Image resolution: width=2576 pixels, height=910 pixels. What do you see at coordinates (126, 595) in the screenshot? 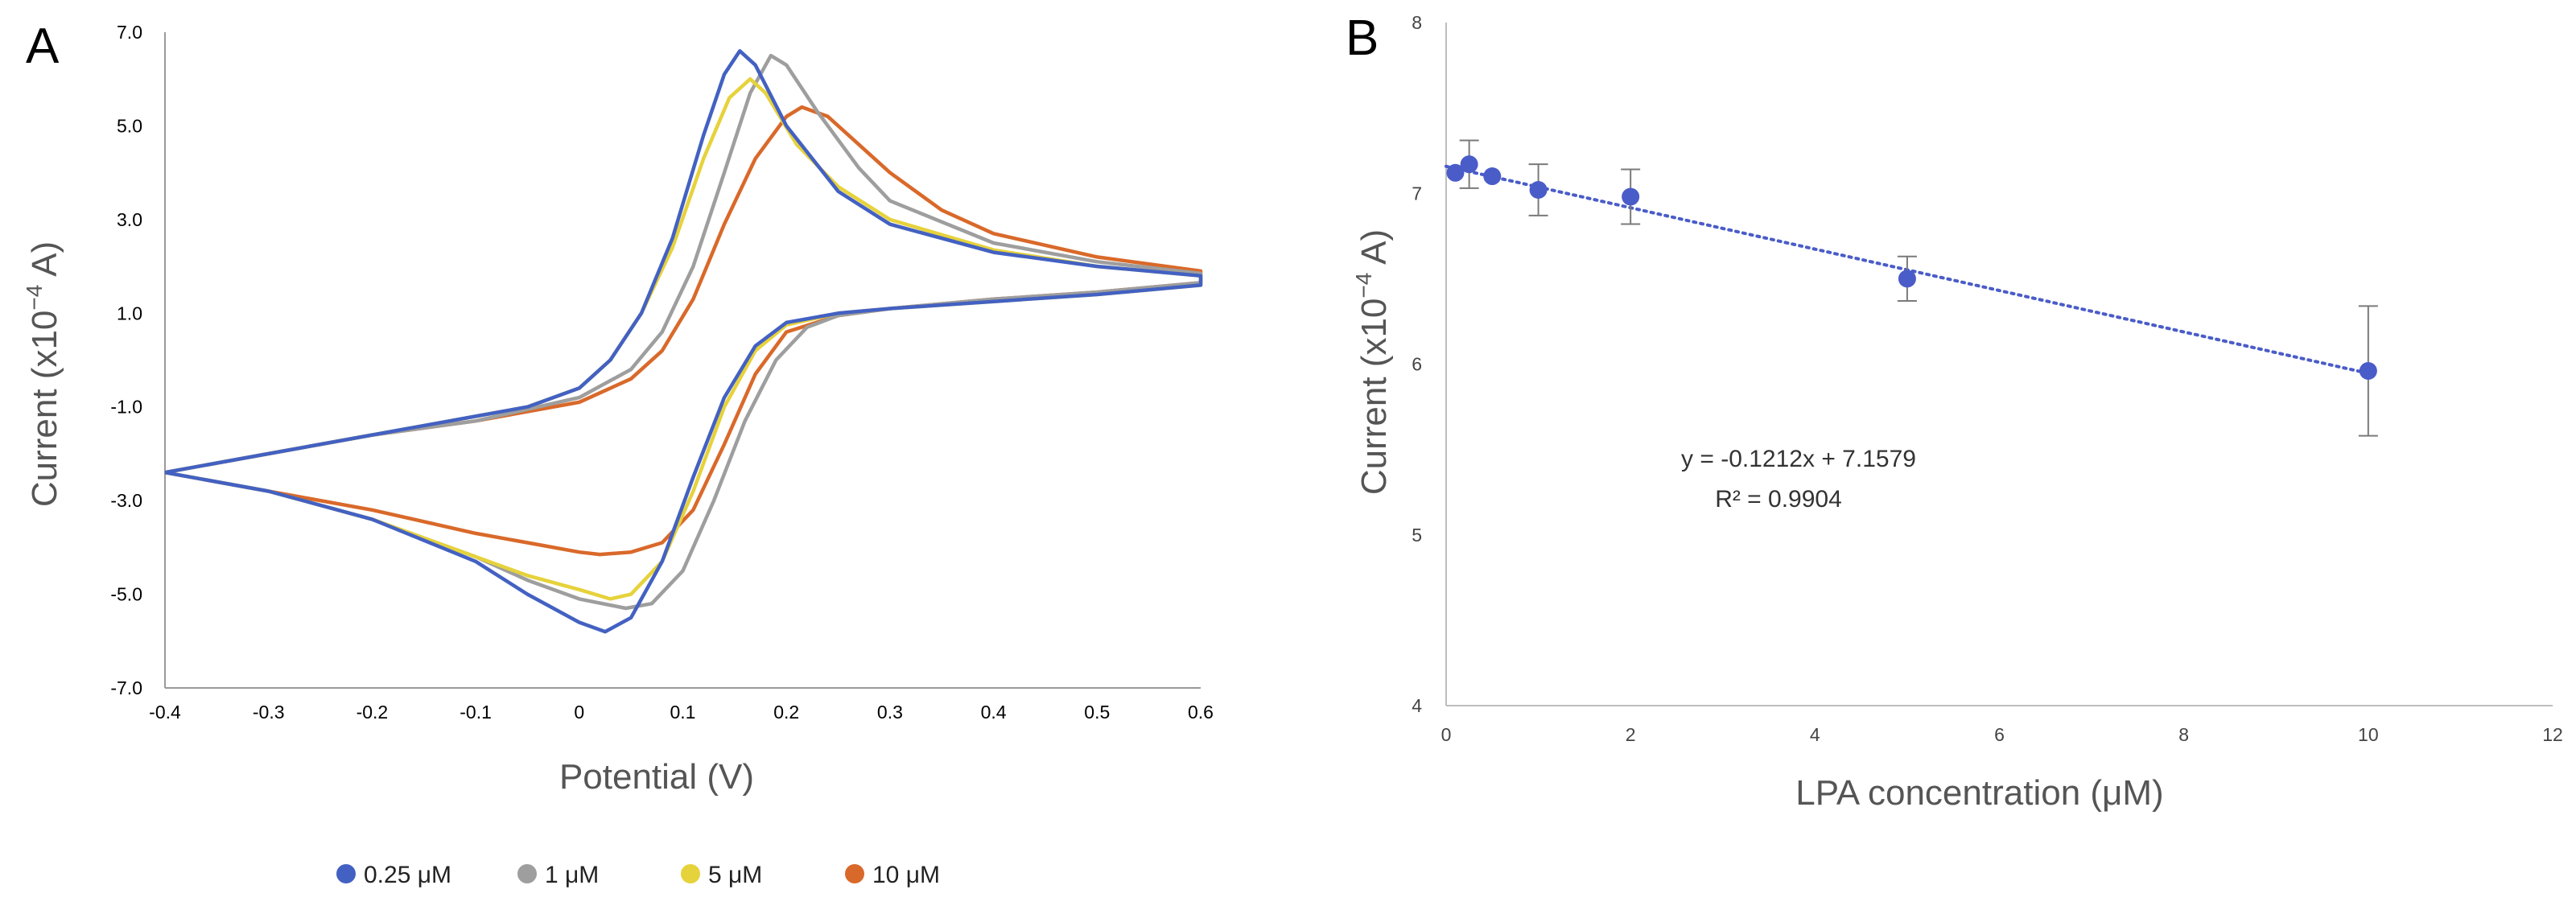
I see `panel-a-y-tick-label: -5.0` at bounding box center [126, 595].